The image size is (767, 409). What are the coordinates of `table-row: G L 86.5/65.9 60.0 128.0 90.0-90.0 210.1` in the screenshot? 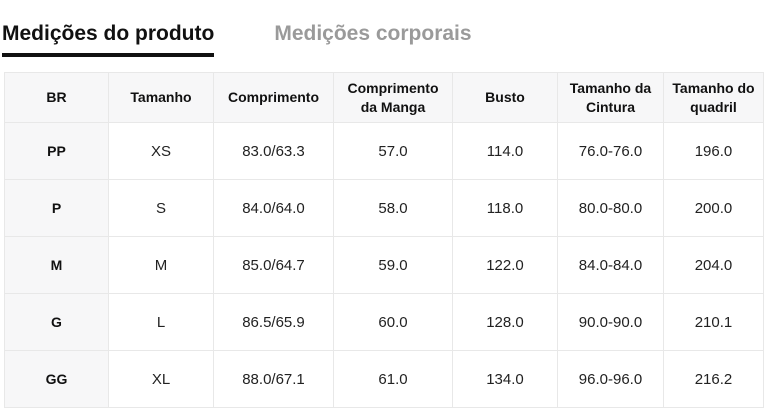 It's located at (384, 322).